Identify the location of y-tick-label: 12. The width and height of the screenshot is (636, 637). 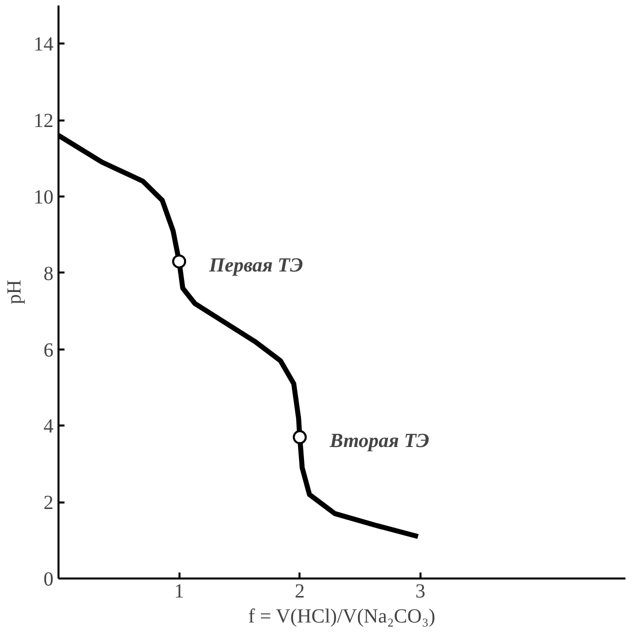
(44, 121).